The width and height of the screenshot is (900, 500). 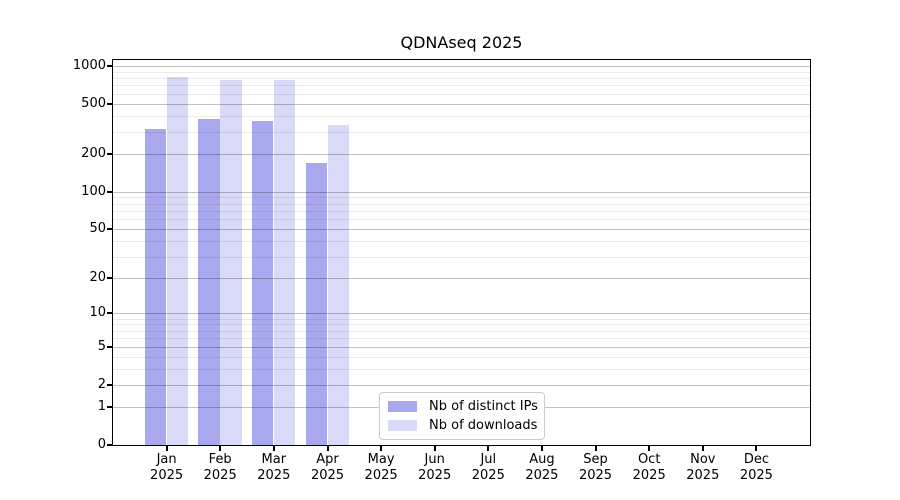 What do you see at coordinates (402, 425) in the screenshot?
I see `legend-swatch-downloads` at bounding box center [402, 425].